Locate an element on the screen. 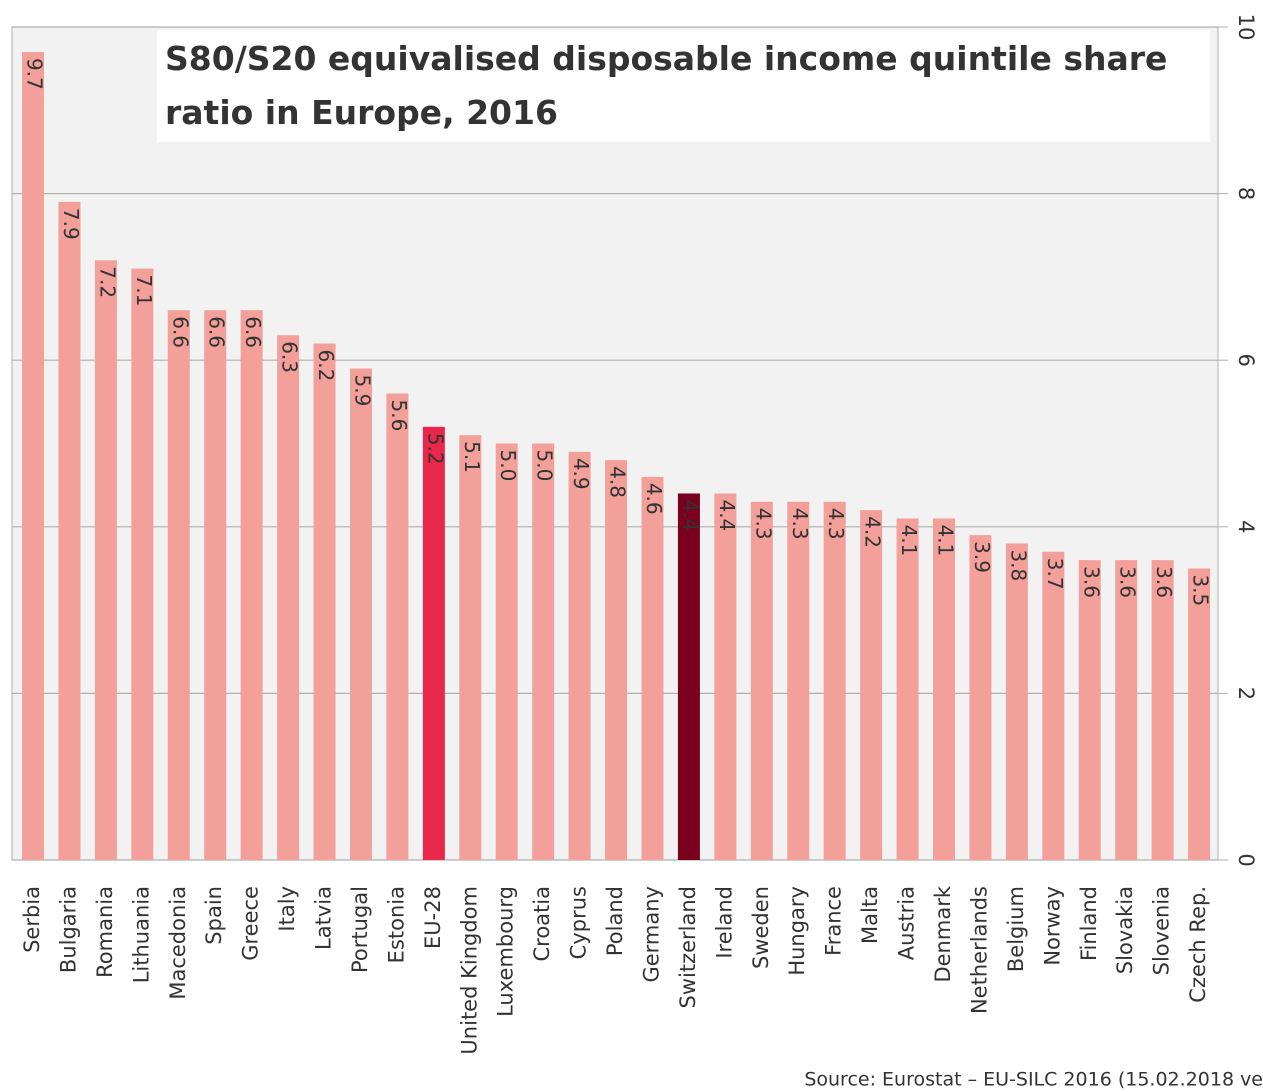  x-tick-label: Croatia is located at coordinates (542, 924).